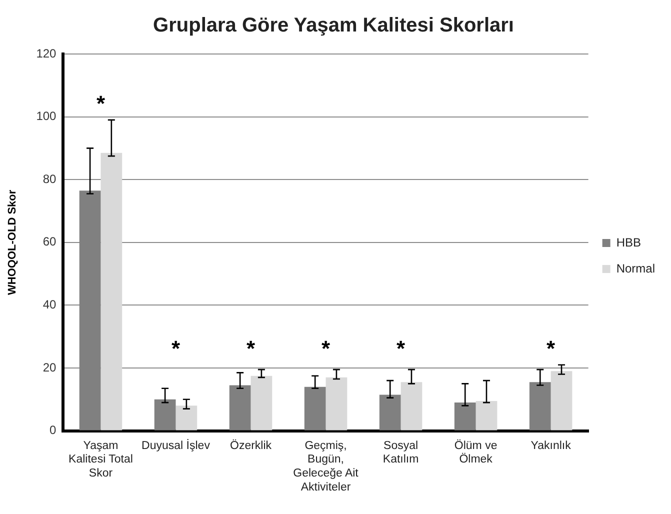 Image resolution: width=671 pixels, height=514 pixels. I want to click on y-tick-label: 0, so click(53, 430).